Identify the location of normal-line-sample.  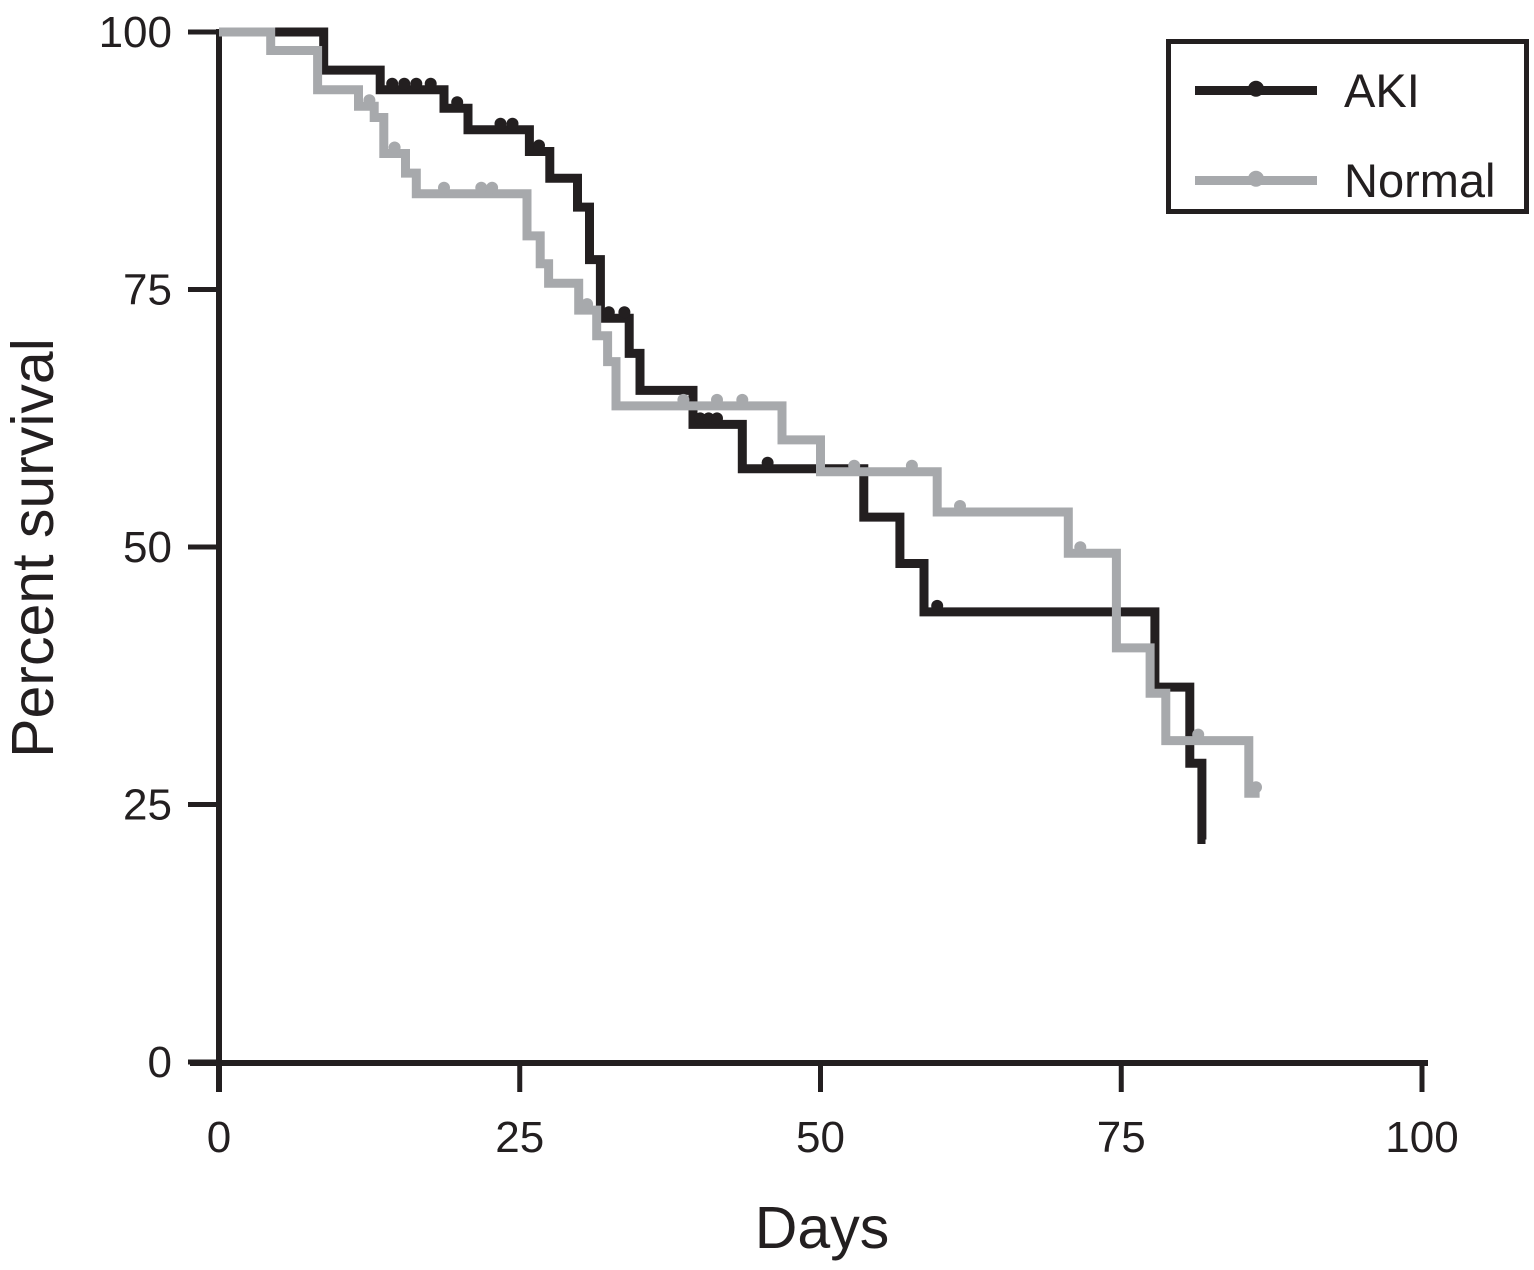
(1256, 178).